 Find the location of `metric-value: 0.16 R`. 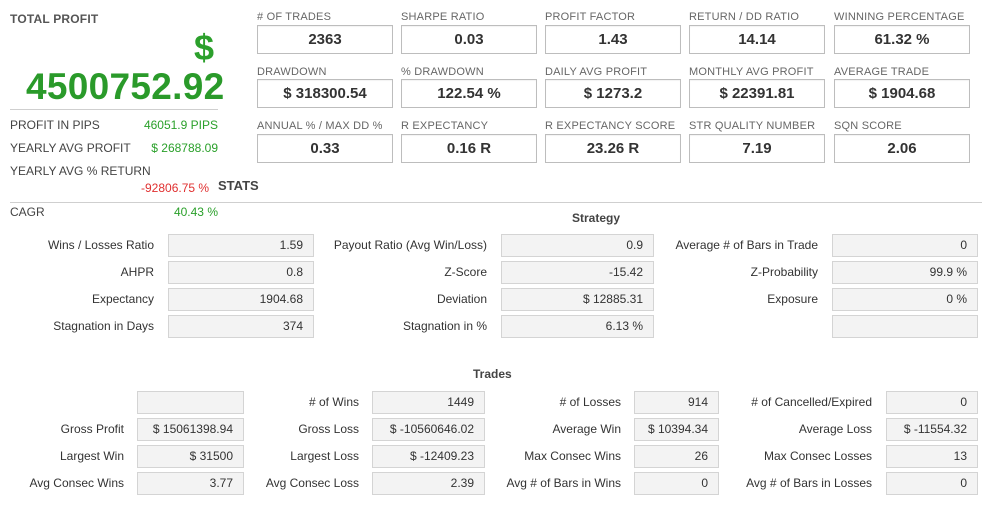

metric-value: 0.16 R is located at coordinates (469, 148).